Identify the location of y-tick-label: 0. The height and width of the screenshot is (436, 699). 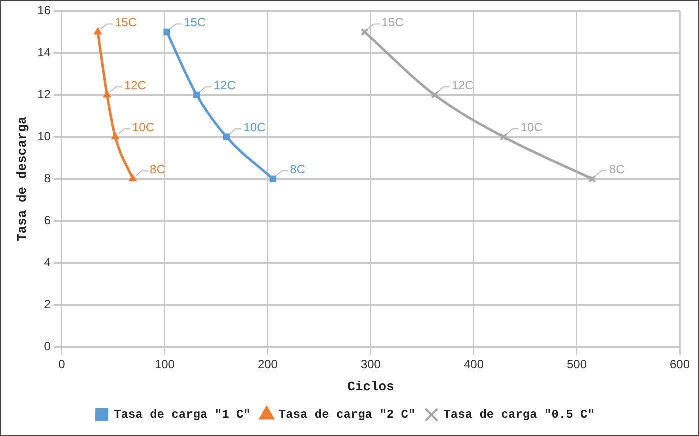
(48, 346).